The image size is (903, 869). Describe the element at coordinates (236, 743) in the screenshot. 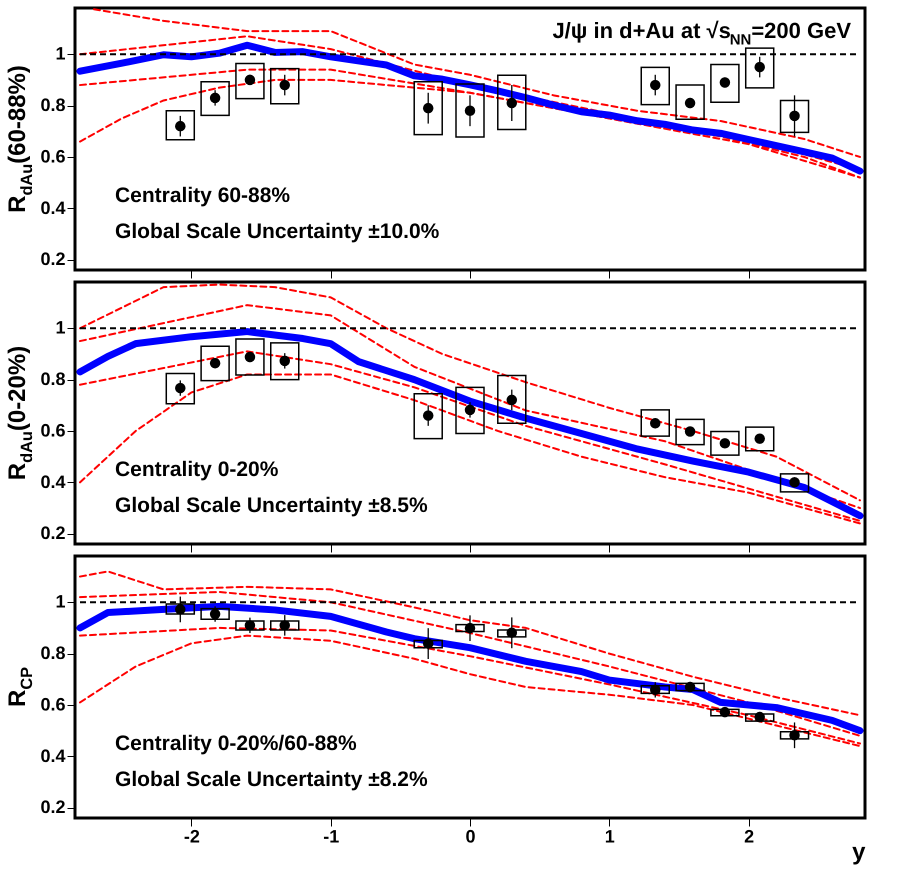

I see `annotation: Centrality 0-20%/60-88%` at that location.